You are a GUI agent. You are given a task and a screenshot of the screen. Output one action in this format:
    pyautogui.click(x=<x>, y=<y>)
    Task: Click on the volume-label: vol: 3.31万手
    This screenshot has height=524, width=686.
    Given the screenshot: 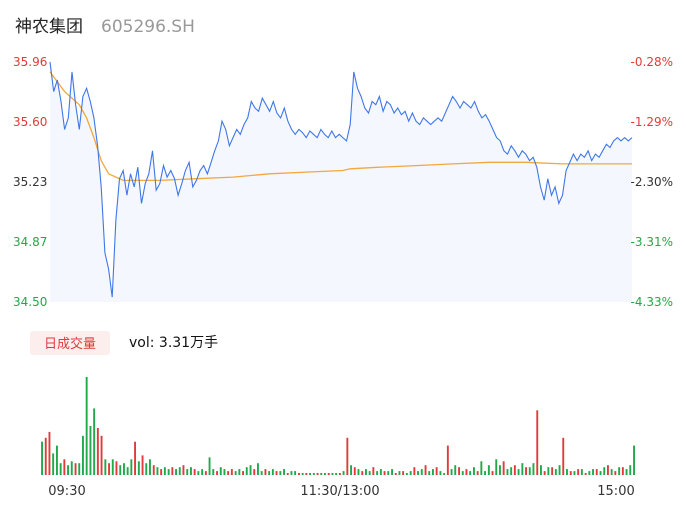 What is the action you would take?
    pyautogui.click(x=173, y=343)
    